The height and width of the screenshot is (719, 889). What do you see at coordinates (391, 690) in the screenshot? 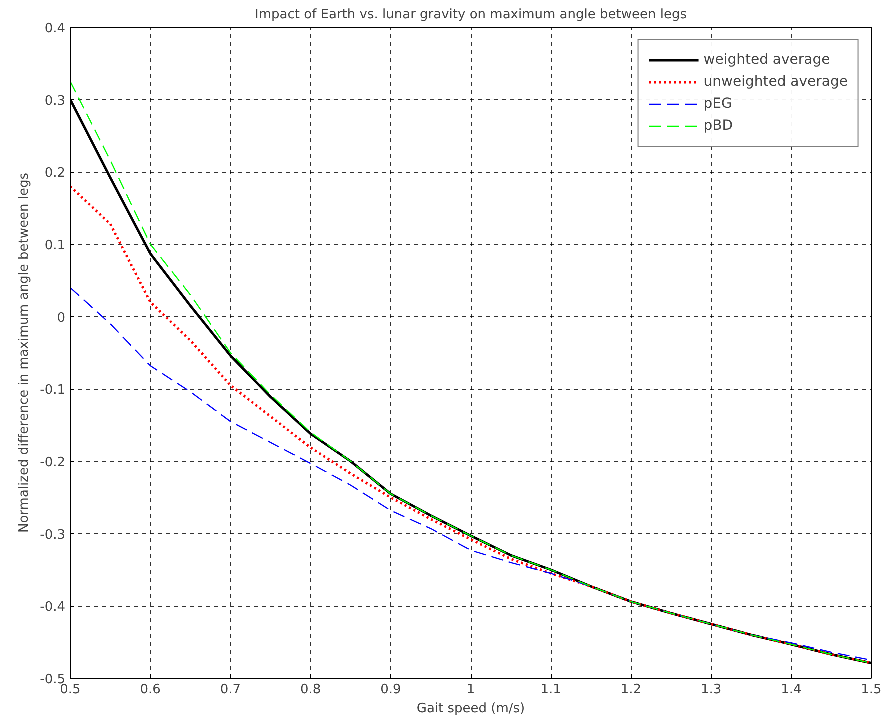
I see `x-tick-label: 0.9` at bounding box center [391, 690].